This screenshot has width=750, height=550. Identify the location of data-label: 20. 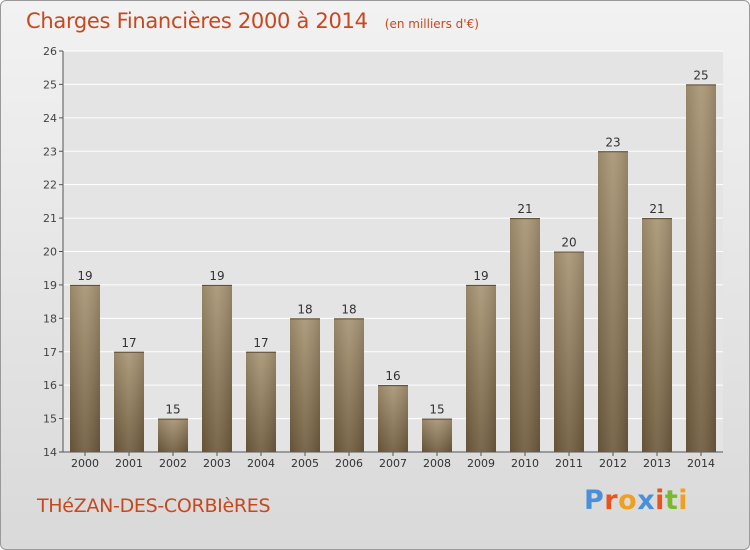
(568, 243).